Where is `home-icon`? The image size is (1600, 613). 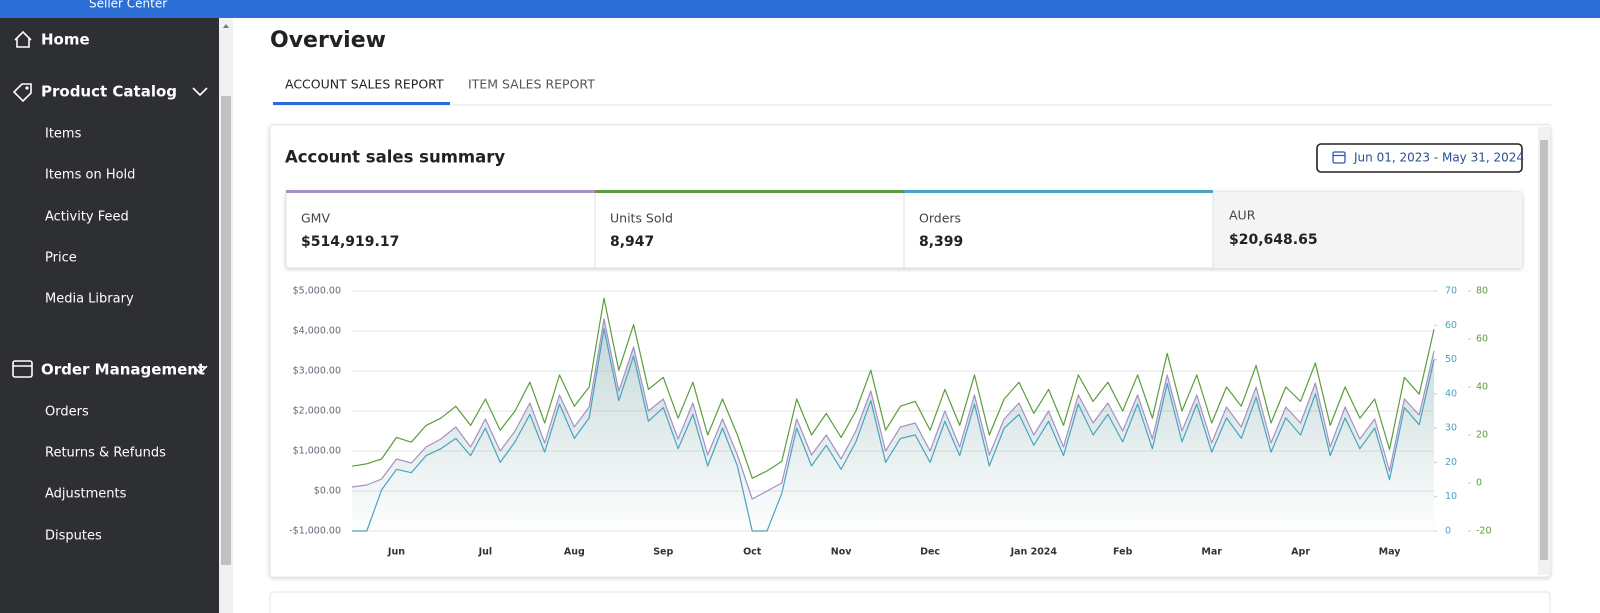 home-icon is located at coordinates (23, 39).